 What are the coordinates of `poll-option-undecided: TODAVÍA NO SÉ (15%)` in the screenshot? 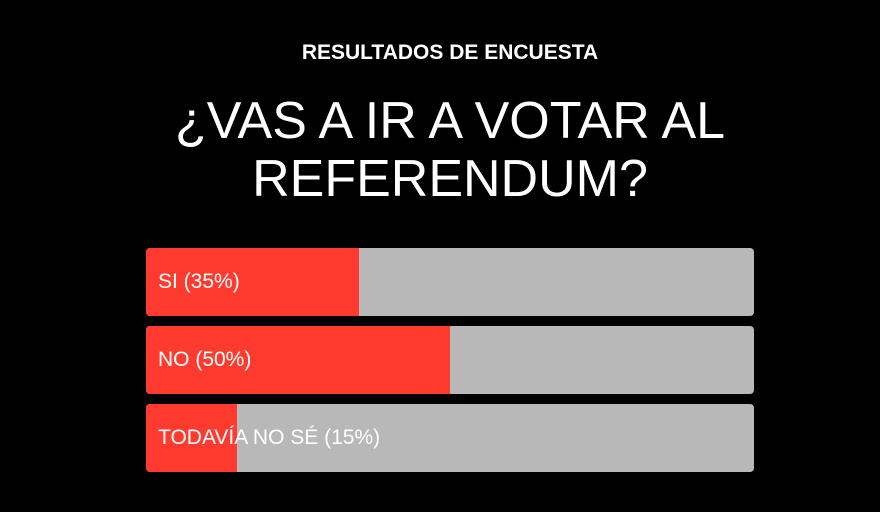 It's located at (450, 438).